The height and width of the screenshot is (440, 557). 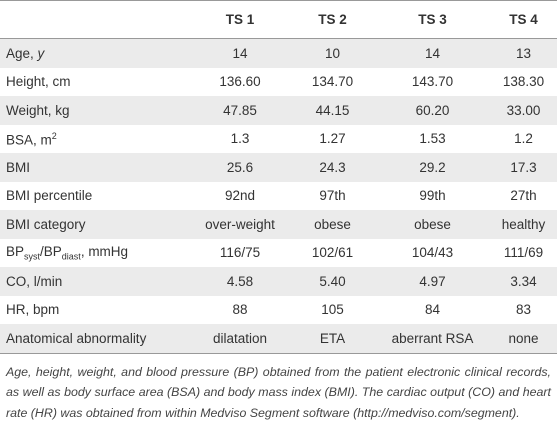 I want to click on table-row: CO, l/min 4.58 5.40 4.97 3.34, so click(x=278, y=281).